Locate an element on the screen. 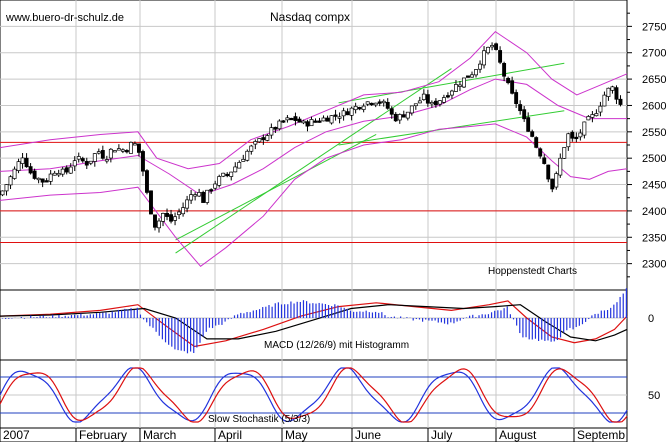  macd-line is located at coordinates (314, 324).